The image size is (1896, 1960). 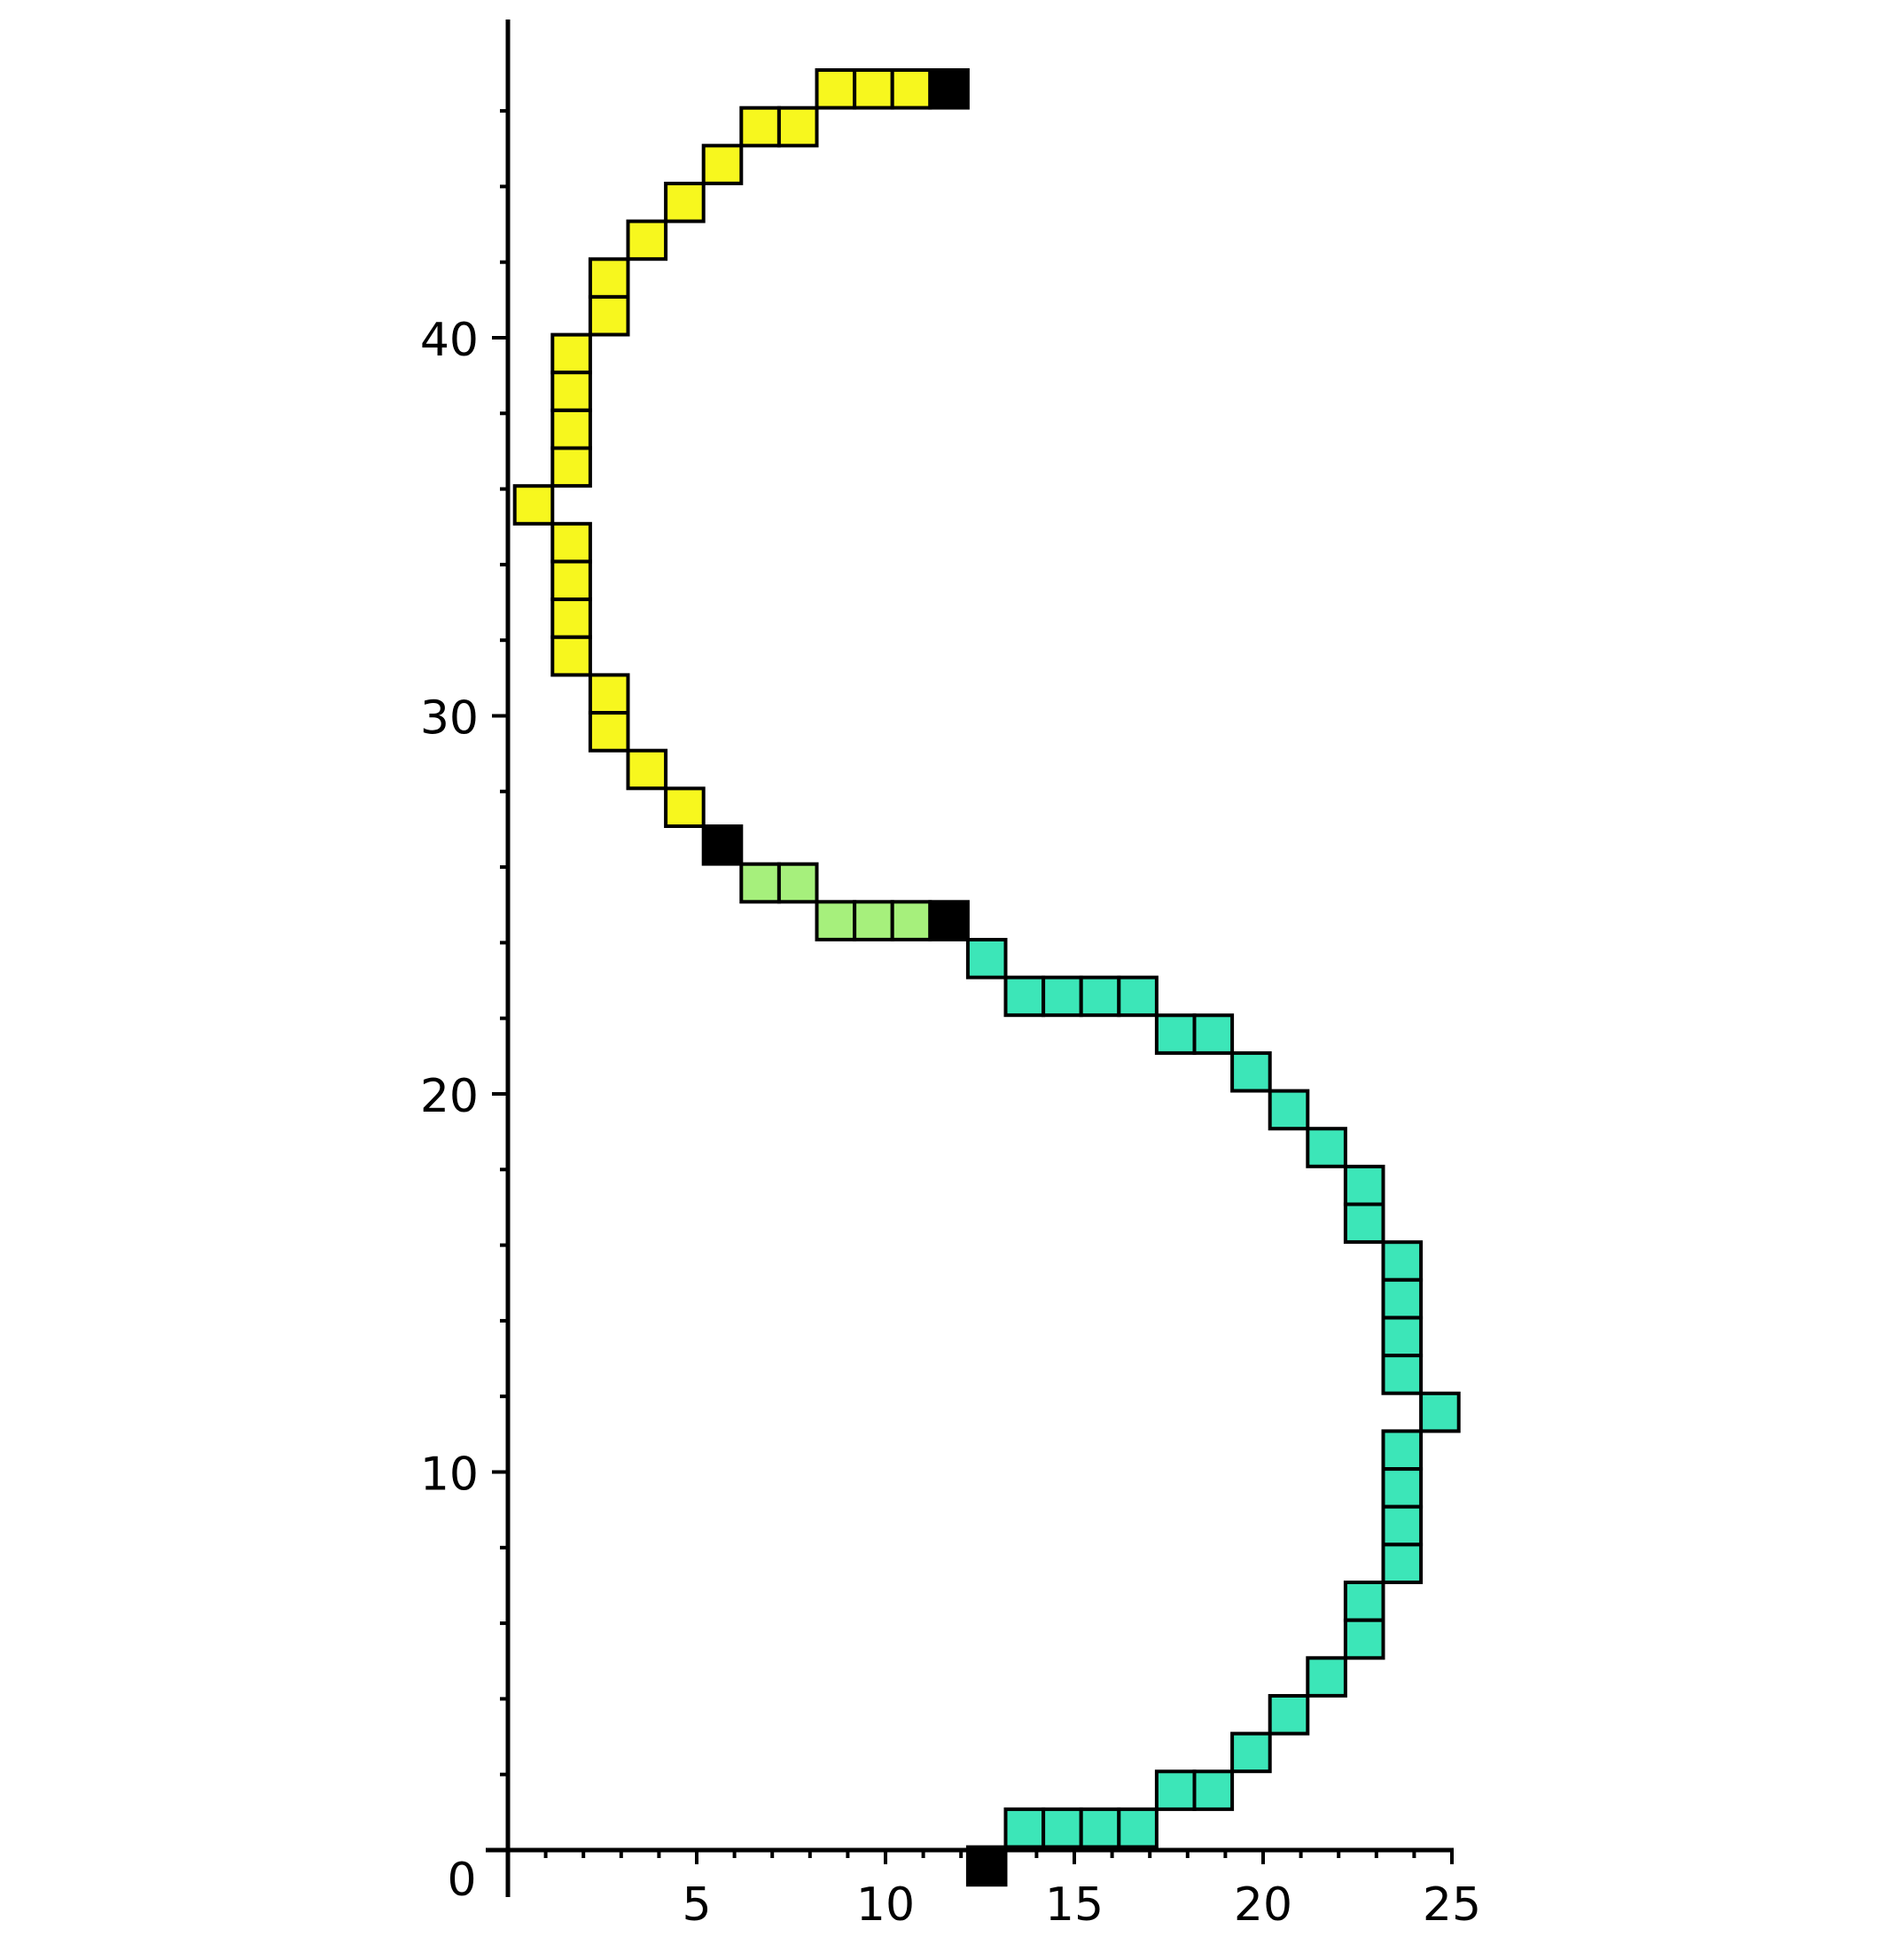 What do you see at coordinates (461, 1880) in the screenshot?
I see `origin-label: 0` at bounding box center [461, 1880].